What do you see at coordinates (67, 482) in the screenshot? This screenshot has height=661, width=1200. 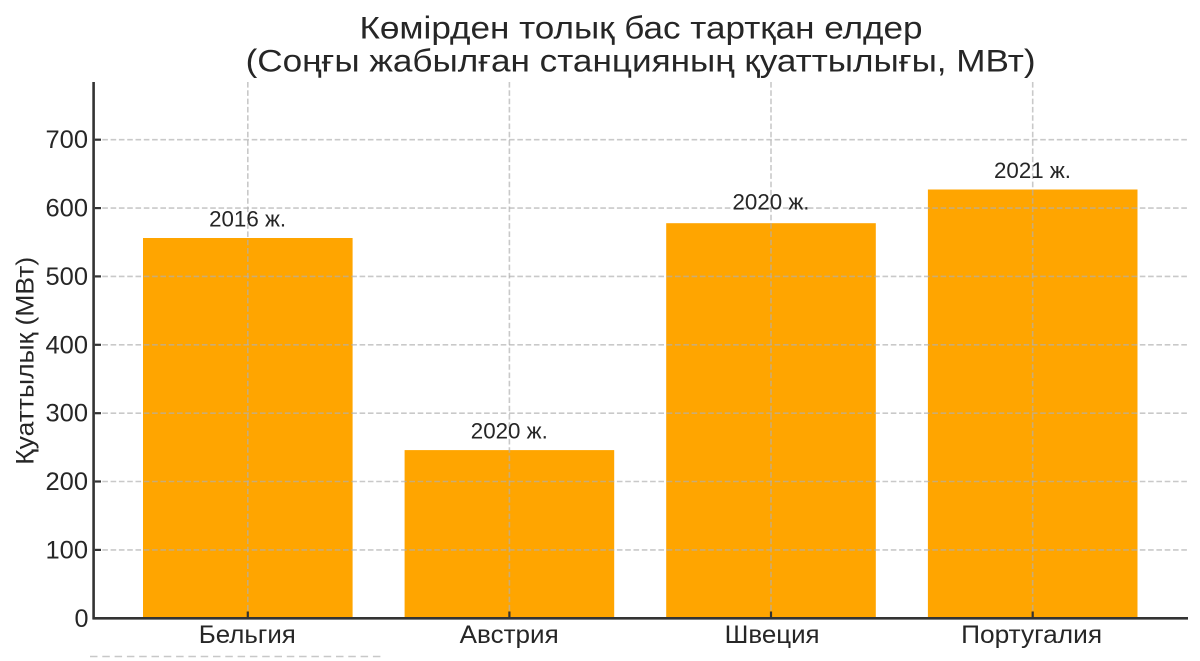 I see `svg-text: 200` at bounding box center [67, 482].